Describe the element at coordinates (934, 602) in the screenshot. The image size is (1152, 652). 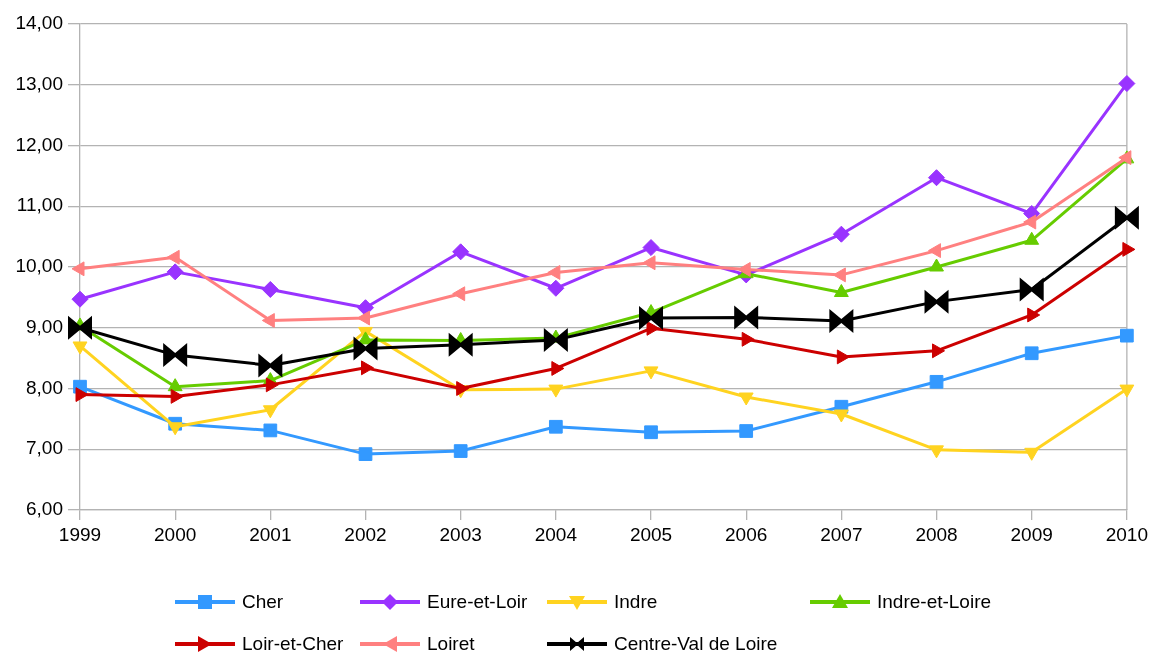
I see `legend-label: Indre-et-Loire` at that location.